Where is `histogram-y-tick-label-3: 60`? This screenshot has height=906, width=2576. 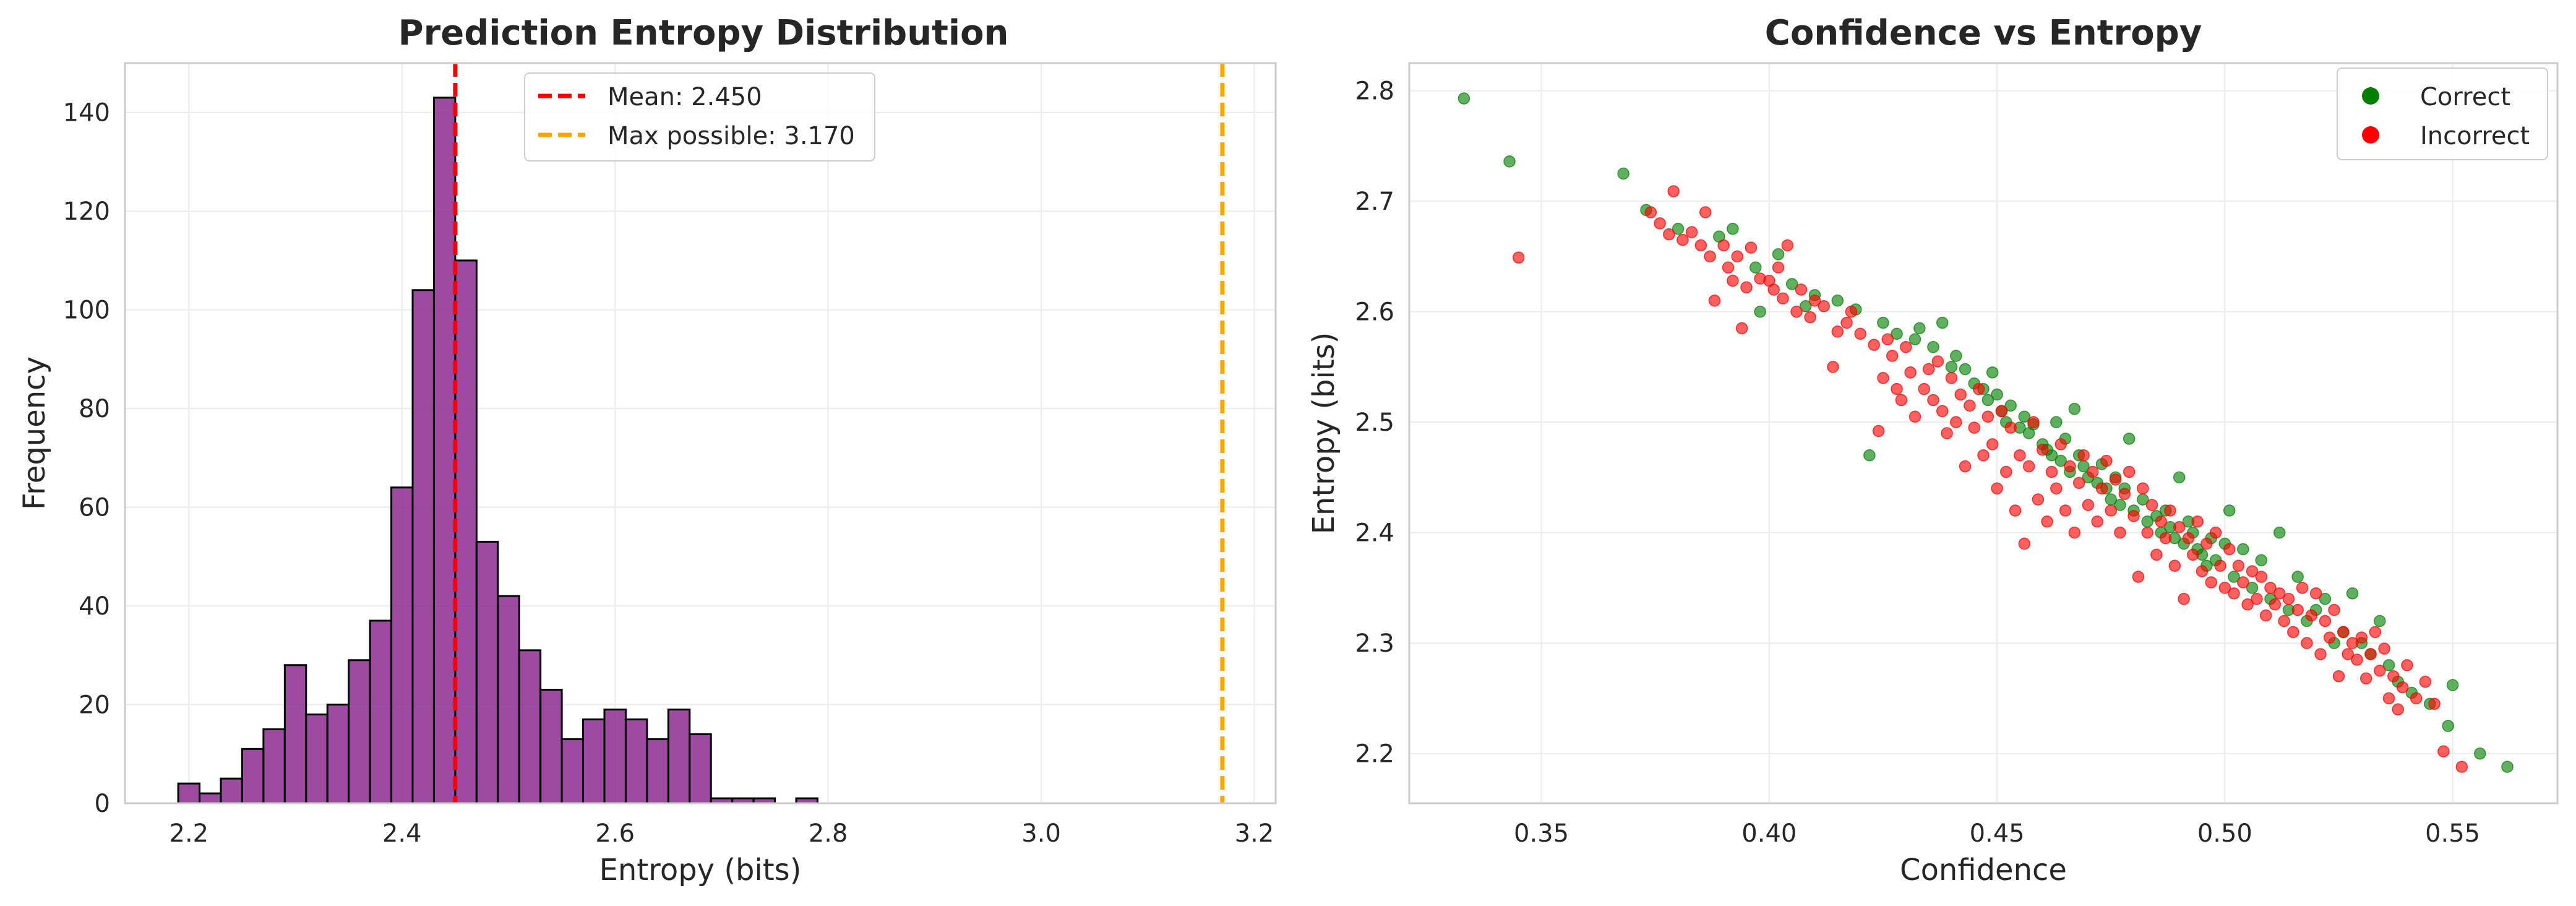
histogram-y-tick-label-3: 60 is located at coordinates (94, 508).